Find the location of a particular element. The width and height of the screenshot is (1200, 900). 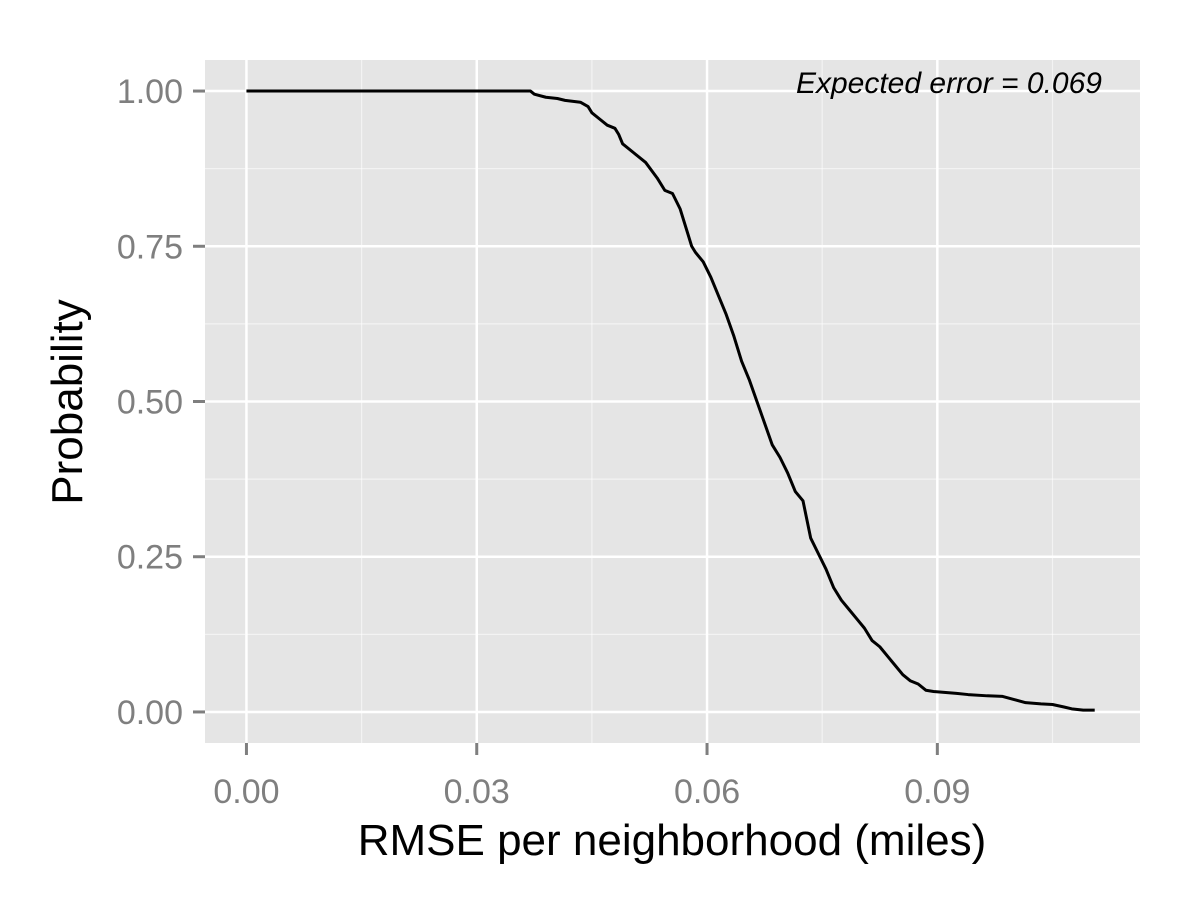

x-tick-label: 0.00 is located at coordinates (246, 792).